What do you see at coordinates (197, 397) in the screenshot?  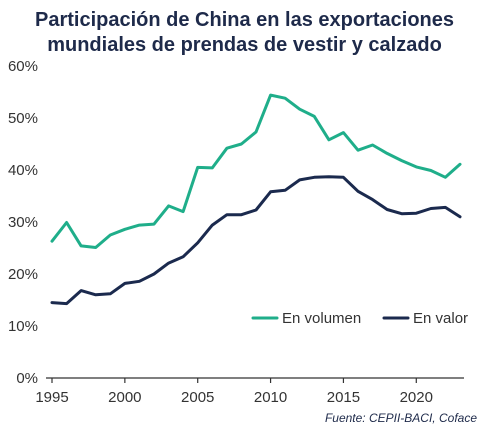 I see `x-tick-label: 2005` at bounding box center [197, 397].